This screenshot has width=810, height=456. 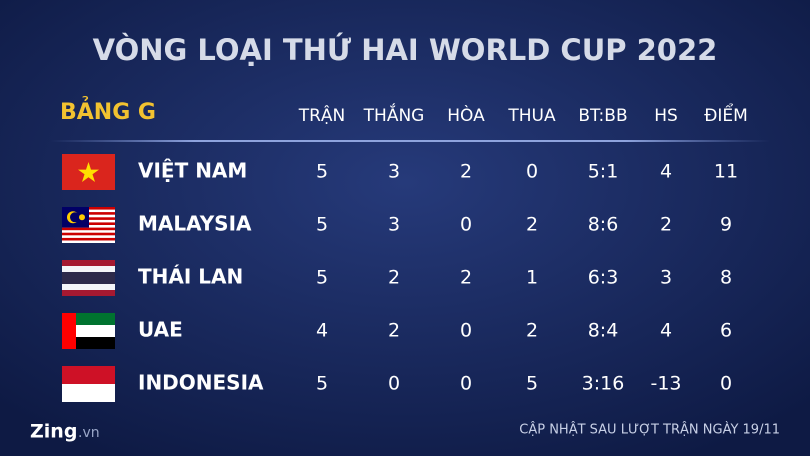 What do you see at coordinates (89, 433) in the screenshot?
I see `brand-domain: .vn` at bounding box center [89, 433].